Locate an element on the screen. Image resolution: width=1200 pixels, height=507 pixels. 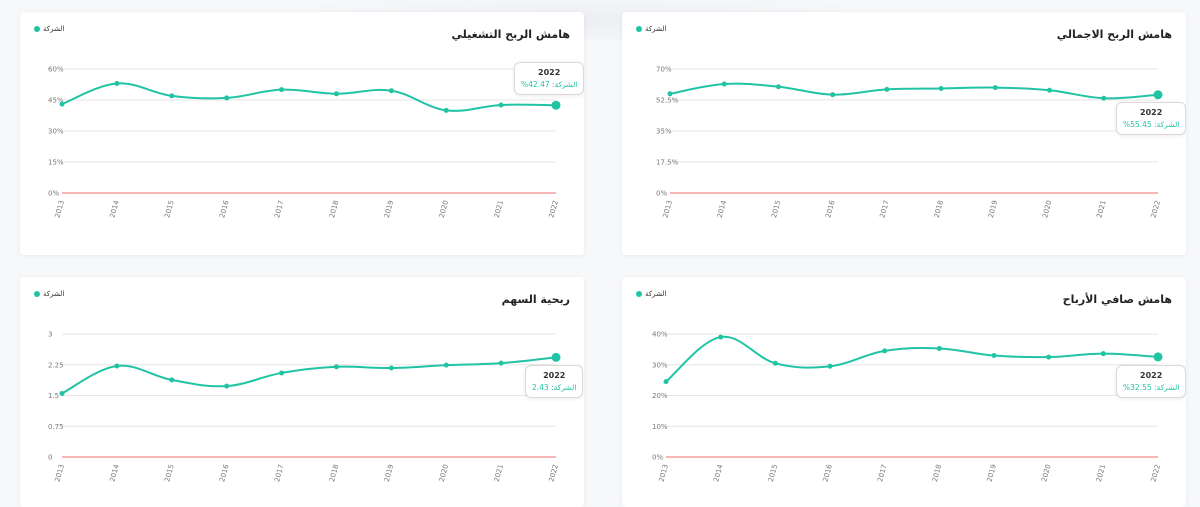
y-tick-label: 30% is located at coordinates (660, 365).